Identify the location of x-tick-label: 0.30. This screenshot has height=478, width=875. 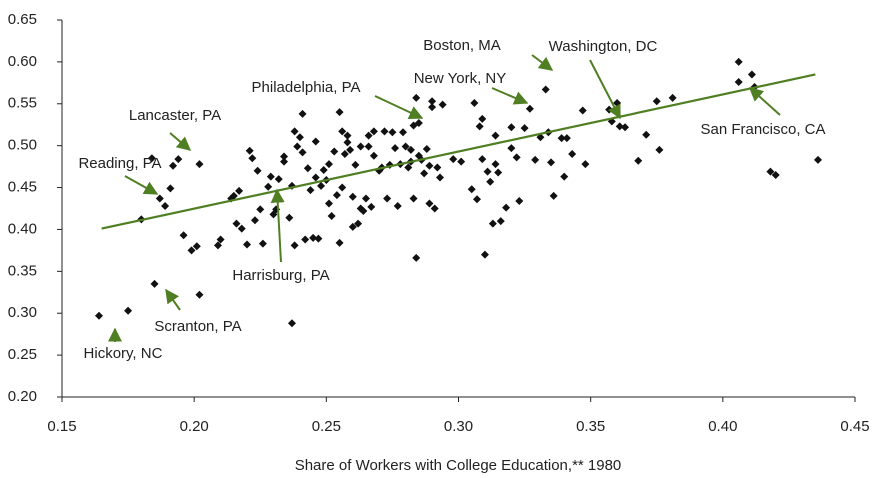
(458, 426).